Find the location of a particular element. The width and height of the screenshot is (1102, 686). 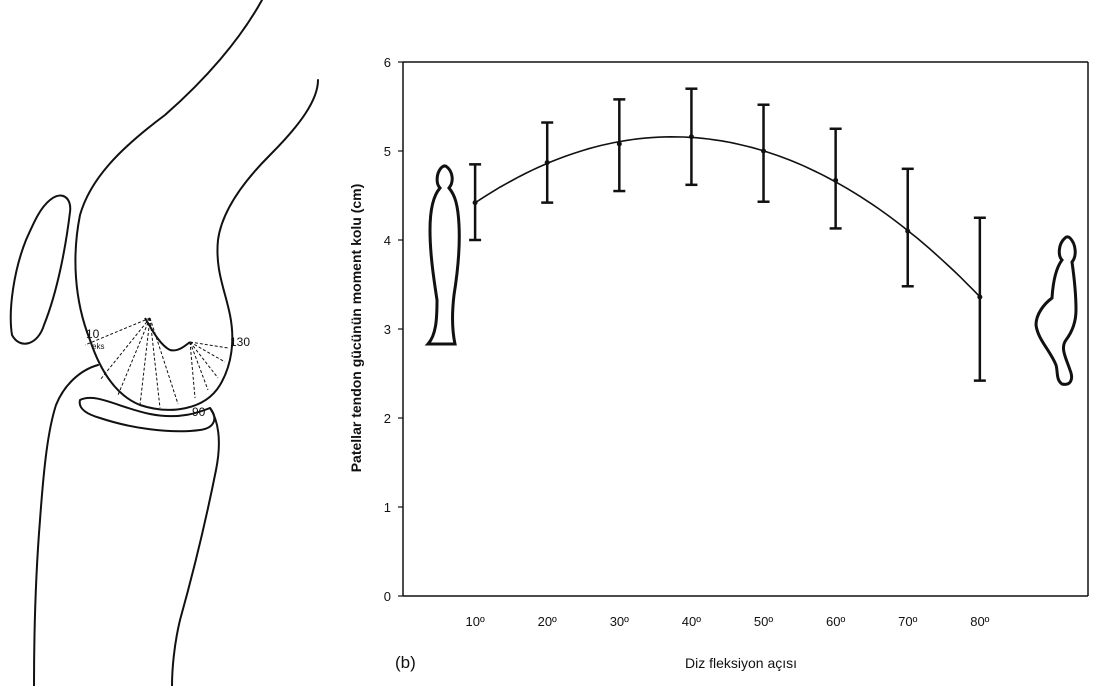

x-axis-label: Diz fleksiyon açısı is located at coordinates (741, 663).